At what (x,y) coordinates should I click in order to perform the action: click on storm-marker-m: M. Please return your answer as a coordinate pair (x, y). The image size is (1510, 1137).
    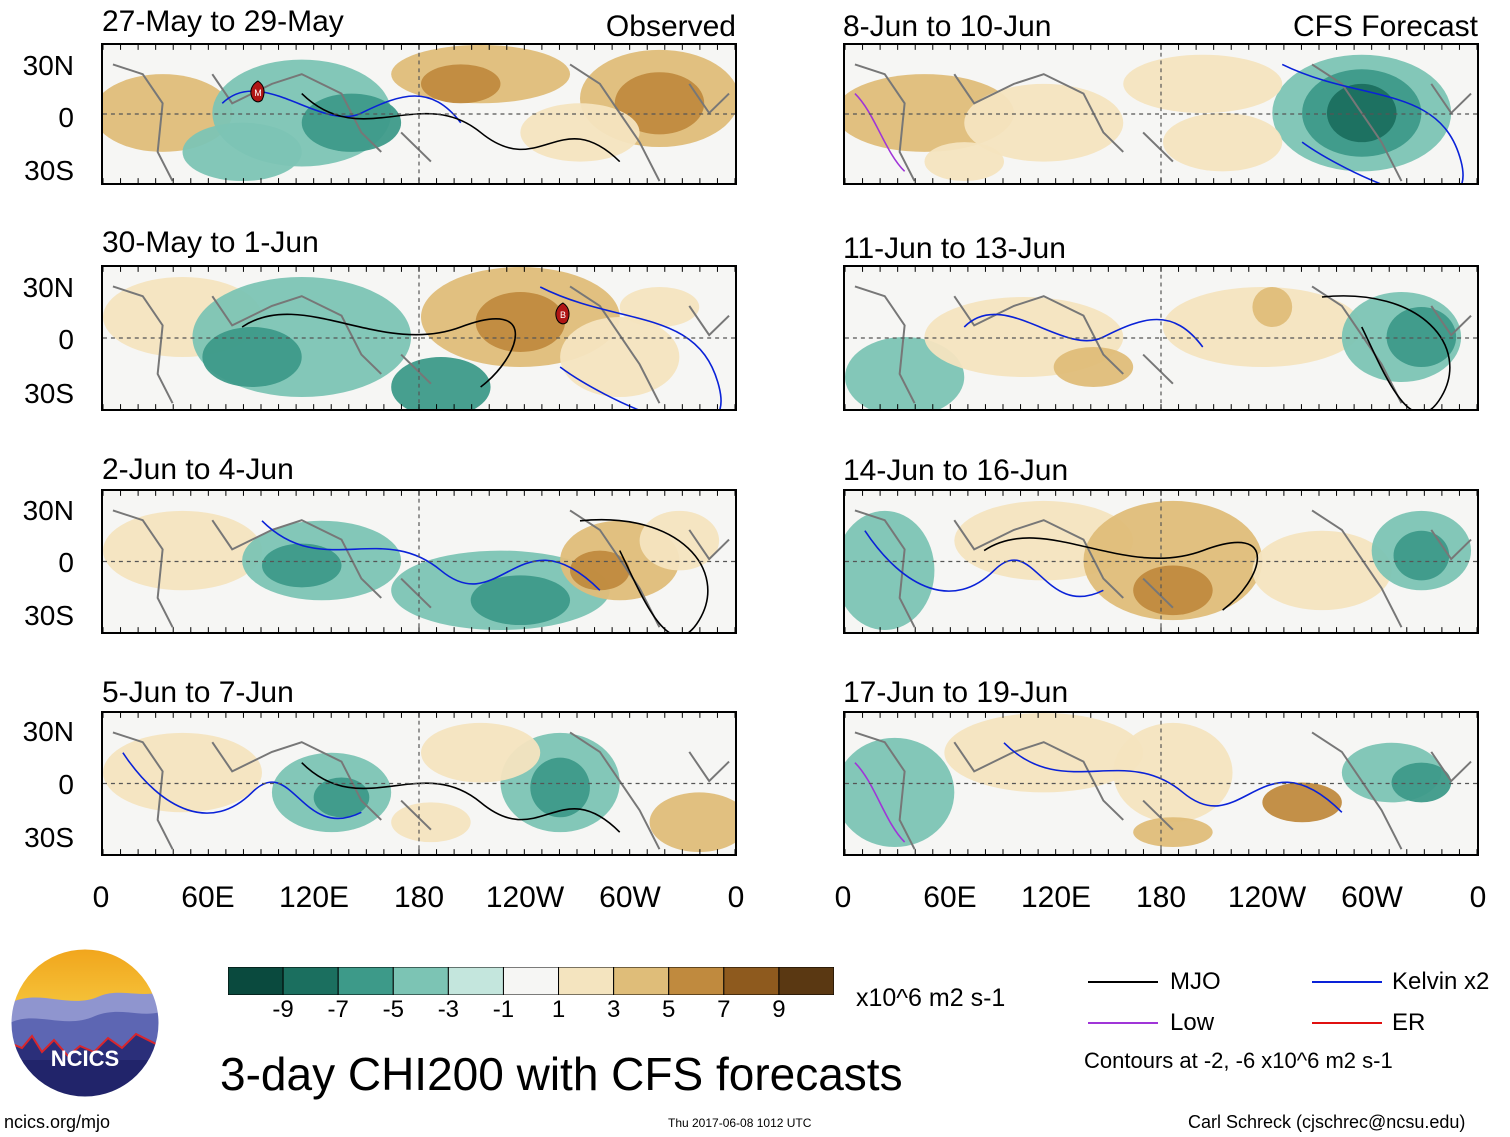
    Looking at the image, I should click on (257, 91).